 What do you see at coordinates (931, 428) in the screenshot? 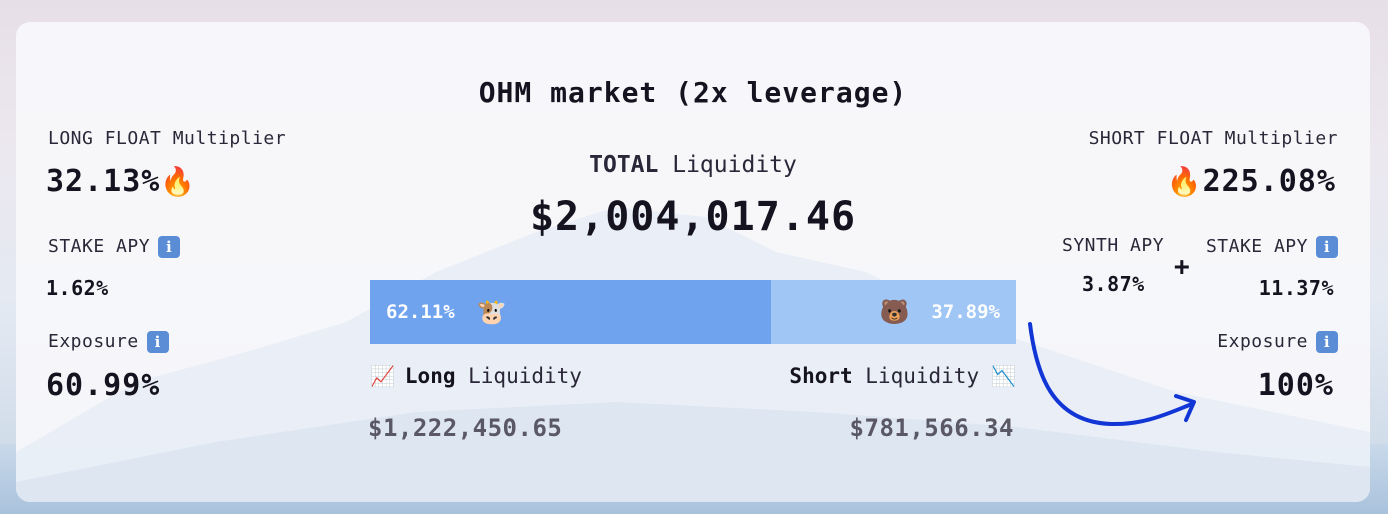
I see `short-liquidity-value: $781,566.34` at bounding box center [931, 428].